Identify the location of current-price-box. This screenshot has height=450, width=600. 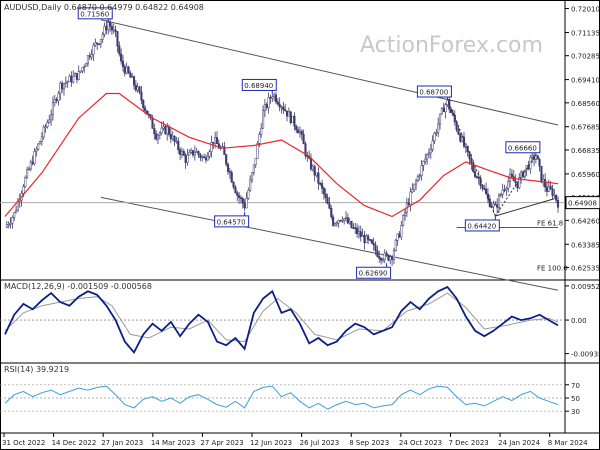
(582, 203).